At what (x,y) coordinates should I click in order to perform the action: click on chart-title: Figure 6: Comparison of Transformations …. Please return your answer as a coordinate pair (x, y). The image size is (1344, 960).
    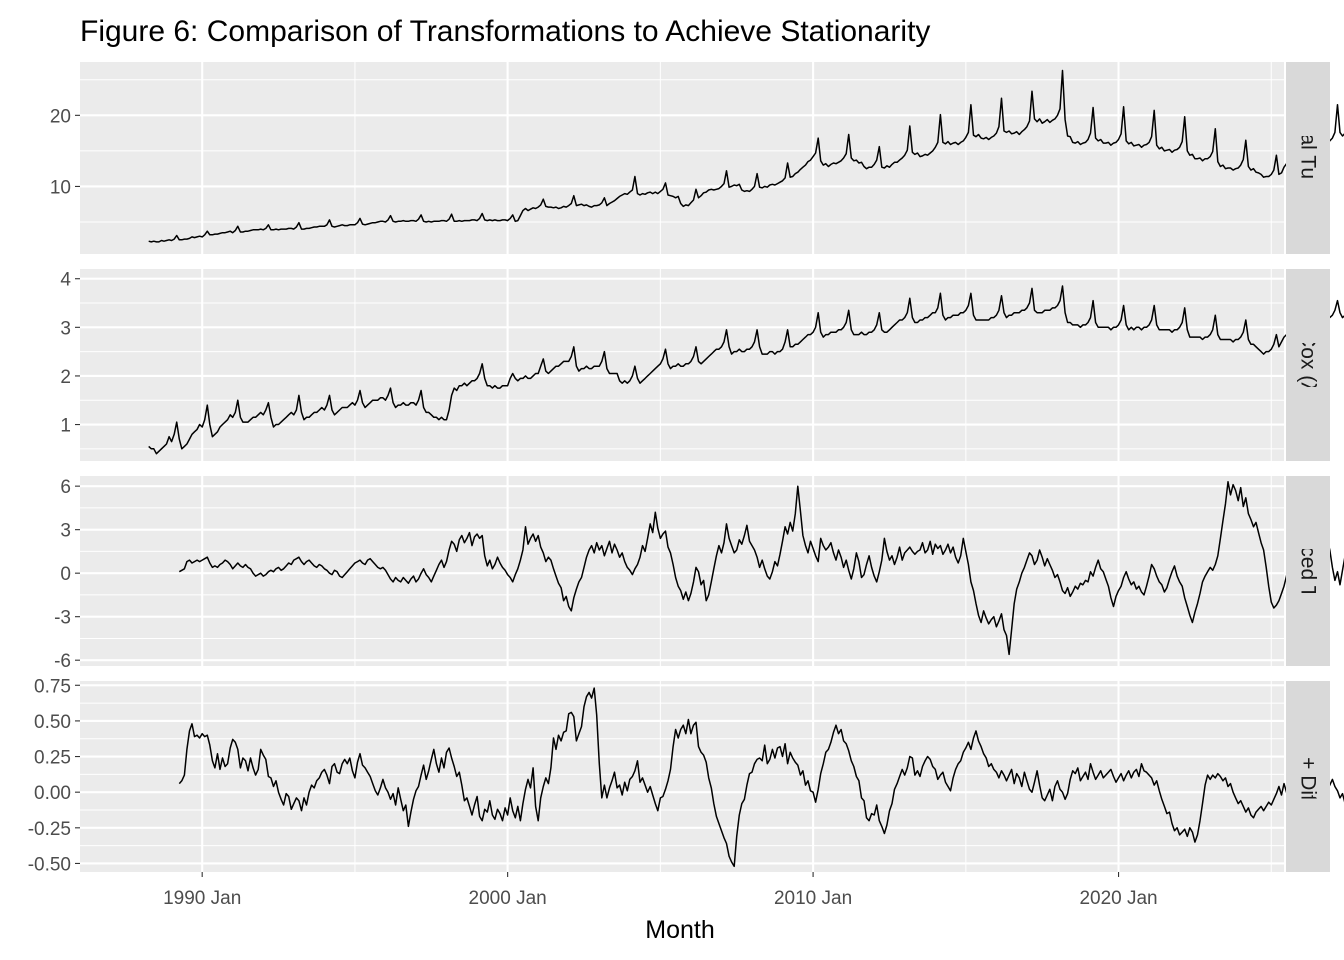
    Looking at the image, I should click on (505, 31).